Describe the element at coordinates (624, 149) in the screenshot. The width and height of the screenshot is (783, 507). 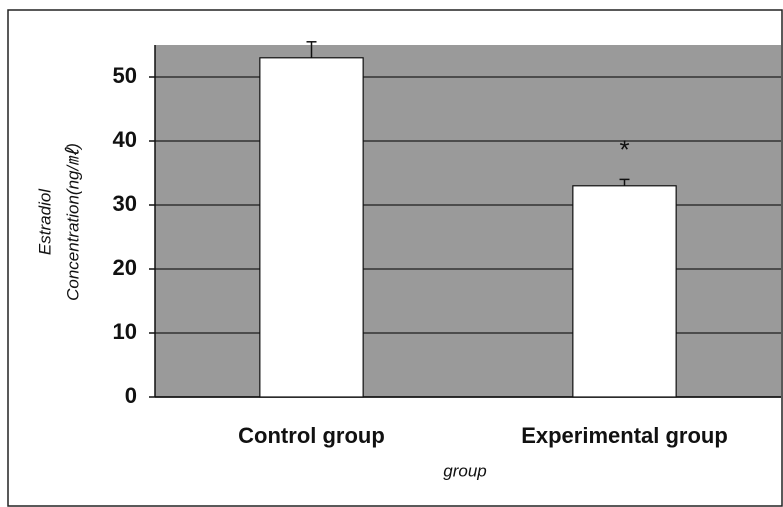
I see `annotation: *` at that location.